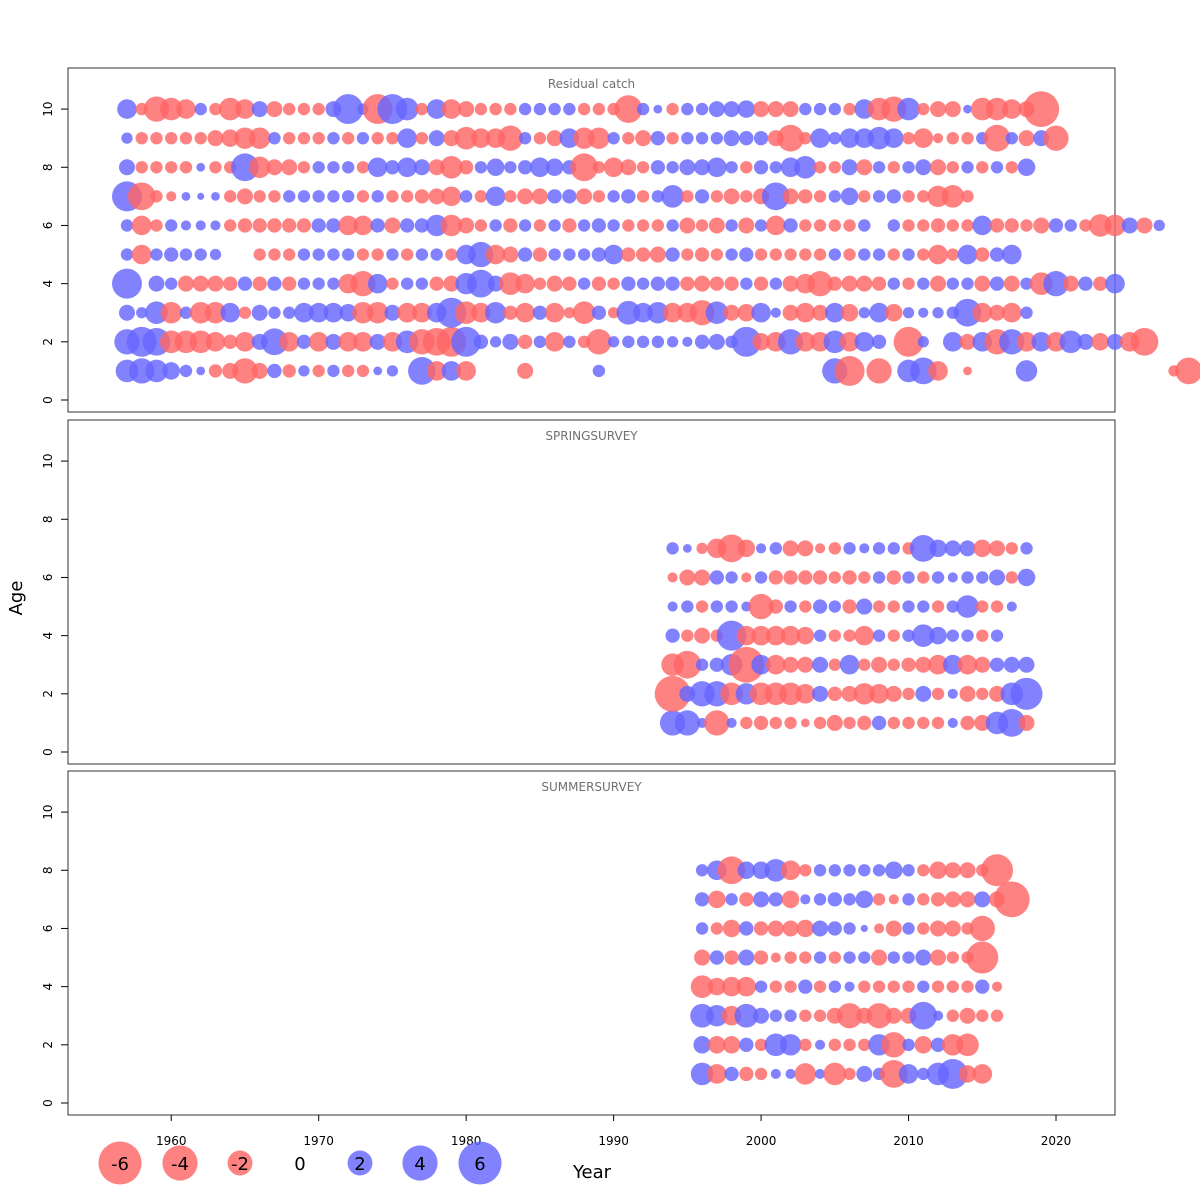 The height and width of the screenshot is (1200, 1200). Describe the element at coordinates (967, 167) in the screenshot. I see `bubble-age8-2014` at that location.